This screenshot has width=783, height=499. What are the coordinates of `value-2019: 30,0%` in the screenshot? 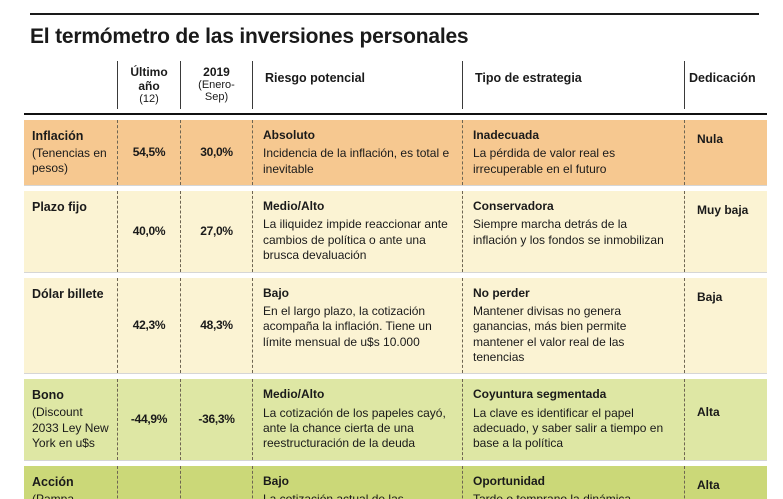 It's located at (216, 153).